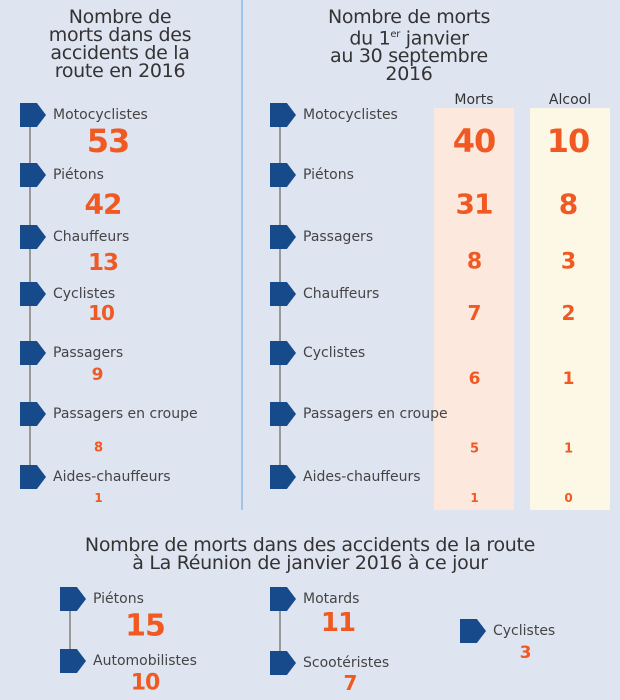 Image resolution: width=620 pixels, height=700 pixels. Describe the element at coordinates (474, 204) in the screenshot. I see `morts-count: 31` at that location.